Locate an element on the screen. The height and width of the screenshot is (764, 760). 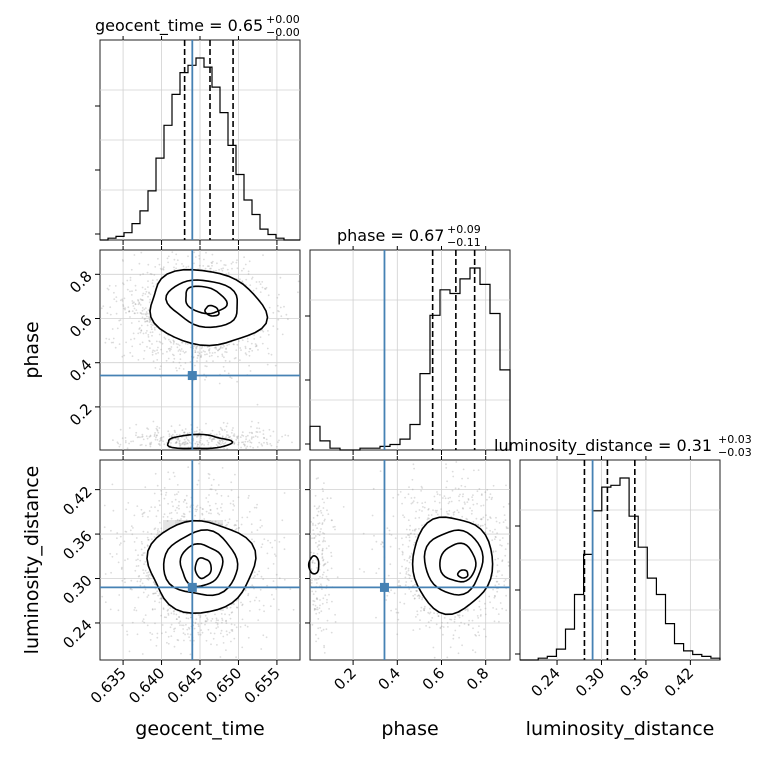
contour-edge is located at coordinates (313, 564).